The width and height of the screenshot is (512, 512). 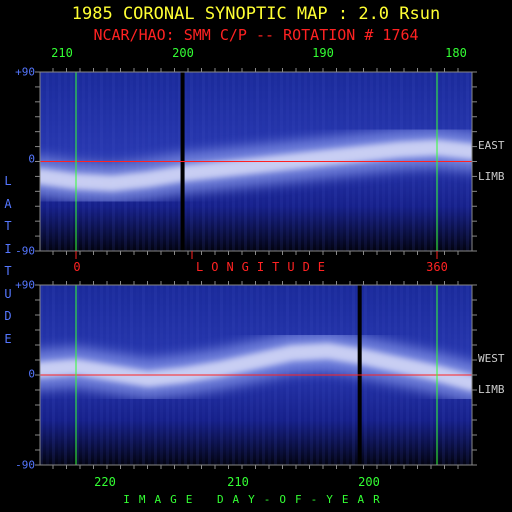 What do you see at coordinates (31, 159) in the screenshot?
I see `latitude-tick-zero-panel1: 0` at bounding box center [31, 159].